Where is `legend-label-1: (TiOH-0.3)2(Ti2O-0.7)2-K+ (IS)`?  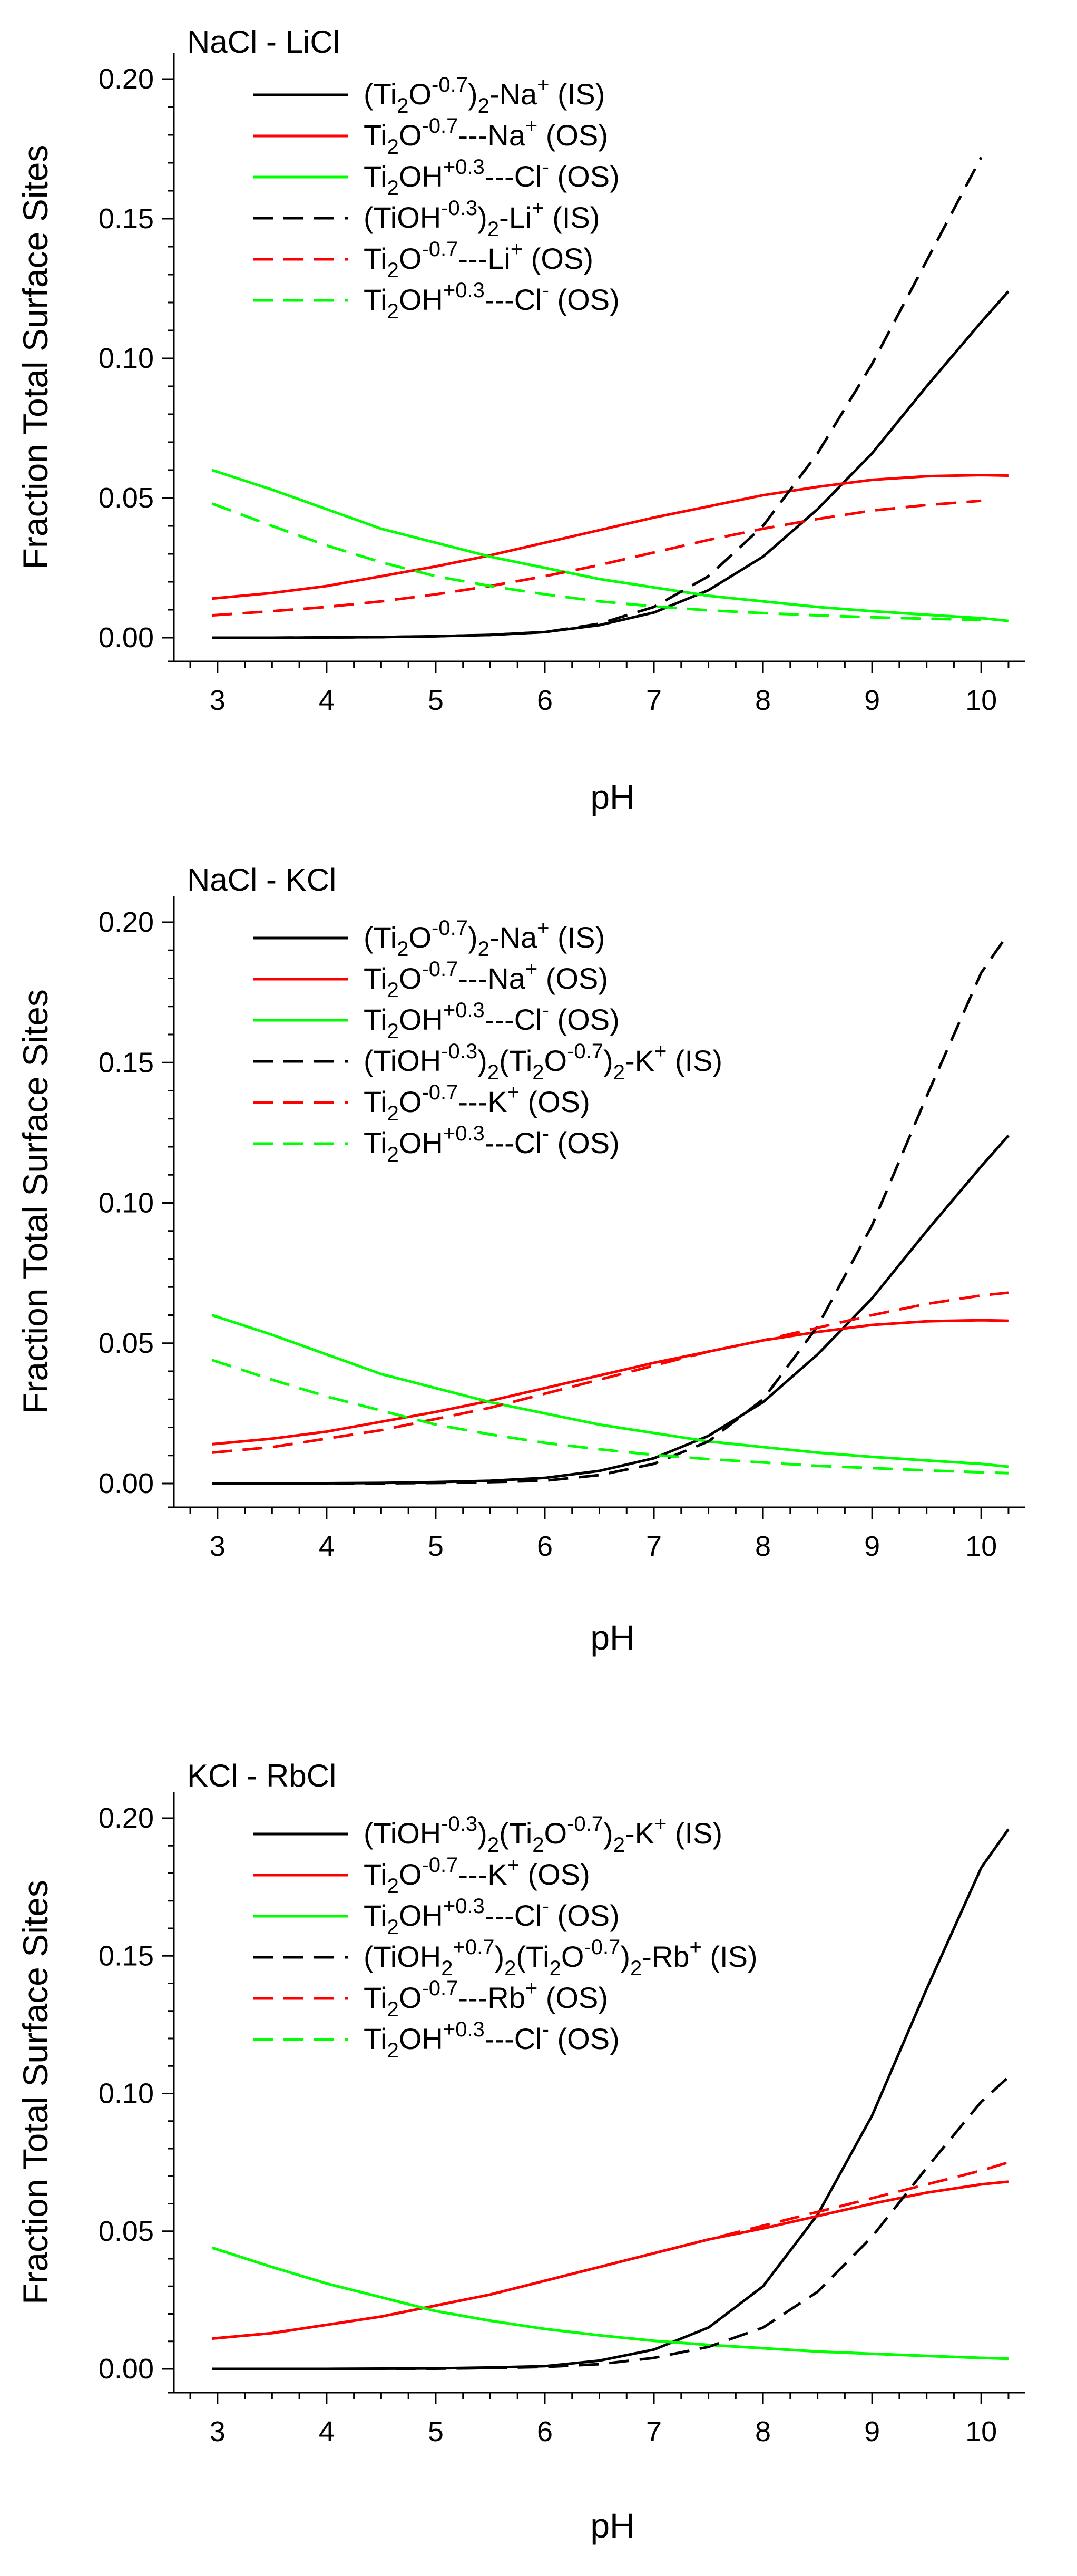
legend-label-1: (TiOH-0.3)2(Ti2O-0.7)2-K+ (IS) is located at coordinates (543, 1834).